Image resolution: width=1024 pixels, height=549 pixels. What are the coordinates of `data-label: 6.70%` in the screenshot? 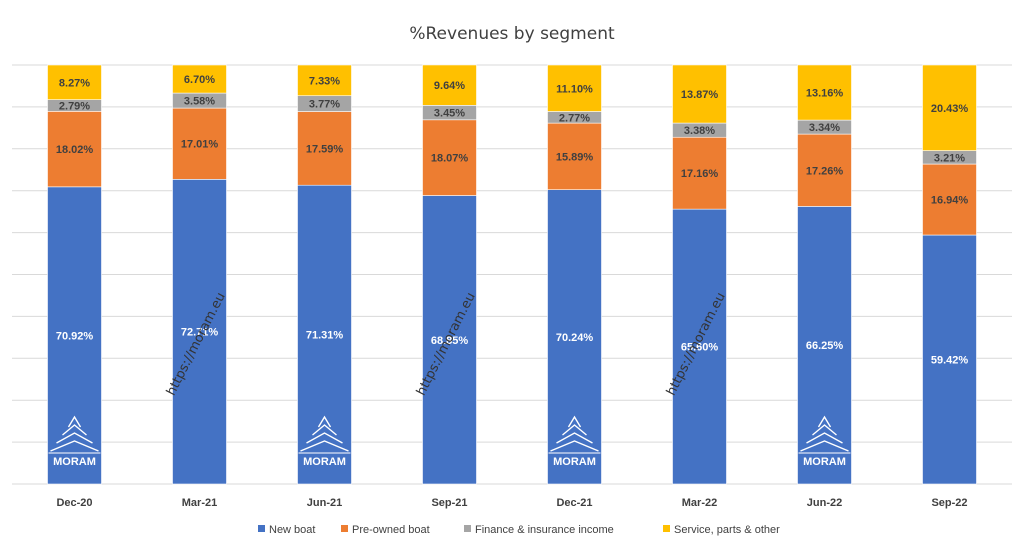 It's located at (199, 80).